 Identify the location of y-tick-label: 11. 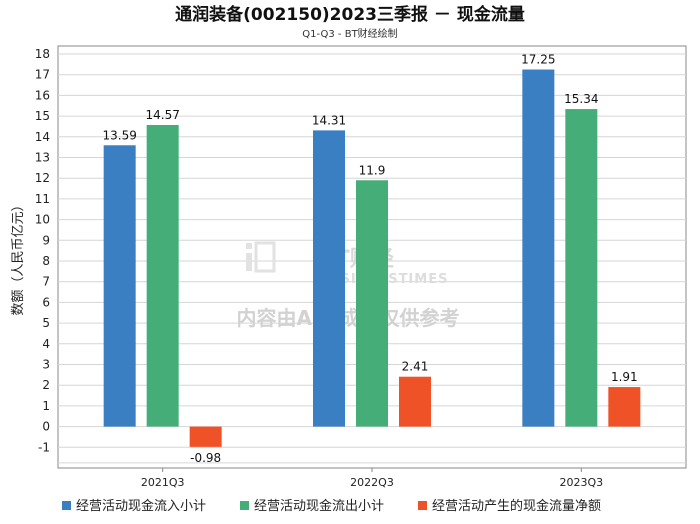
(42, 199).